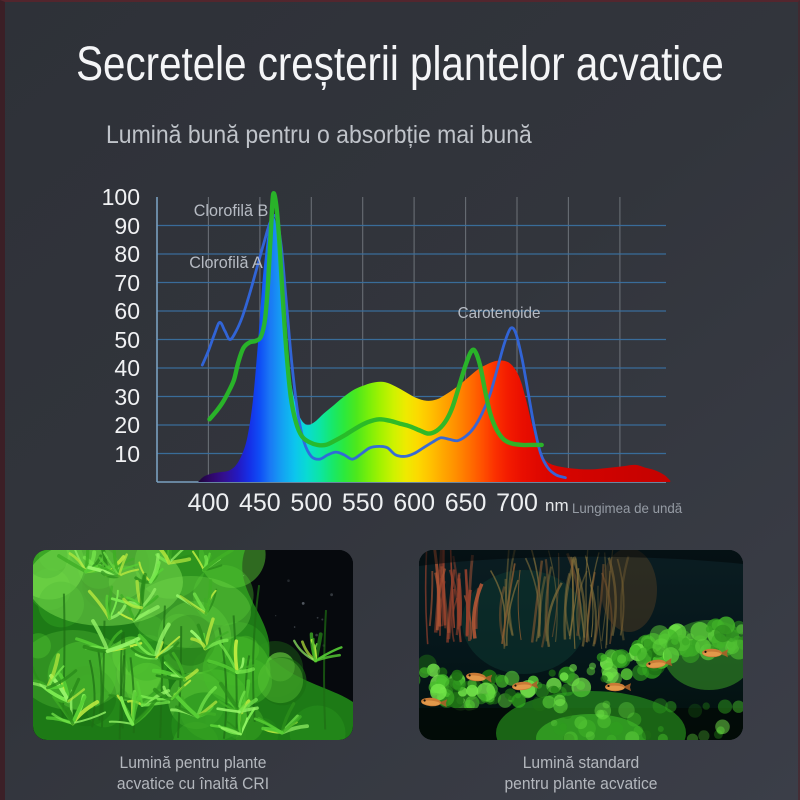  Describe the element at coordinates (208, 503) in the screenshot. I see `x-tick-label: 400` at that location.